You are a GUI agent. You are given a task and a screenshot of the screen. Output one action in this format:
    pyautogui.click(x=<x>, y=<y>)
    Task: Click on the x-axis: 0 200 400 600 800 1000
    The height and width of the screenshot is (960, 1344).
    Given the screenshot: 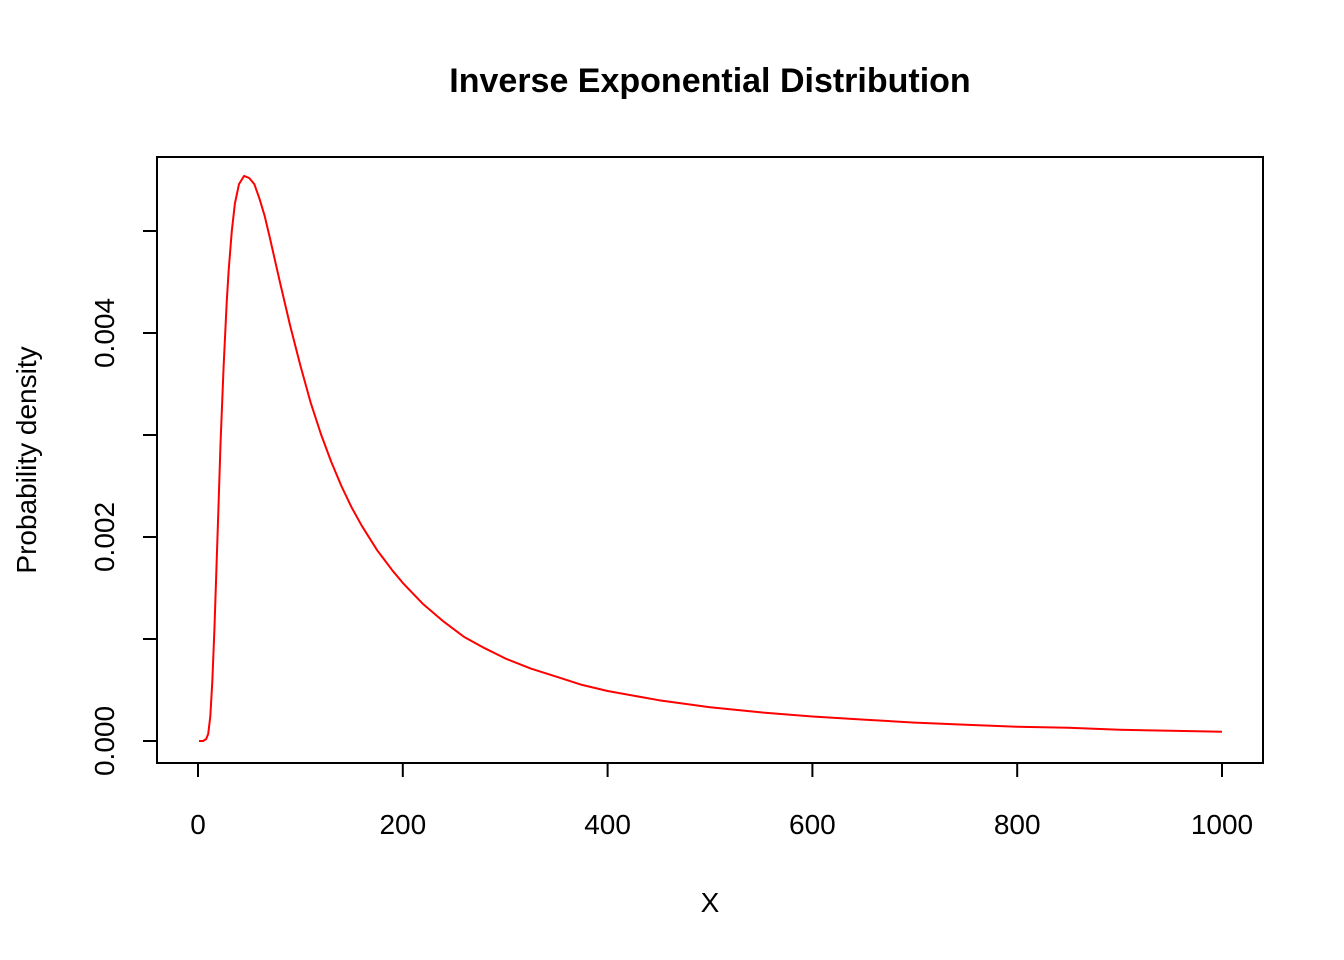 What is the action you would take?
    pyautogui.click(x=721, y=801)
    